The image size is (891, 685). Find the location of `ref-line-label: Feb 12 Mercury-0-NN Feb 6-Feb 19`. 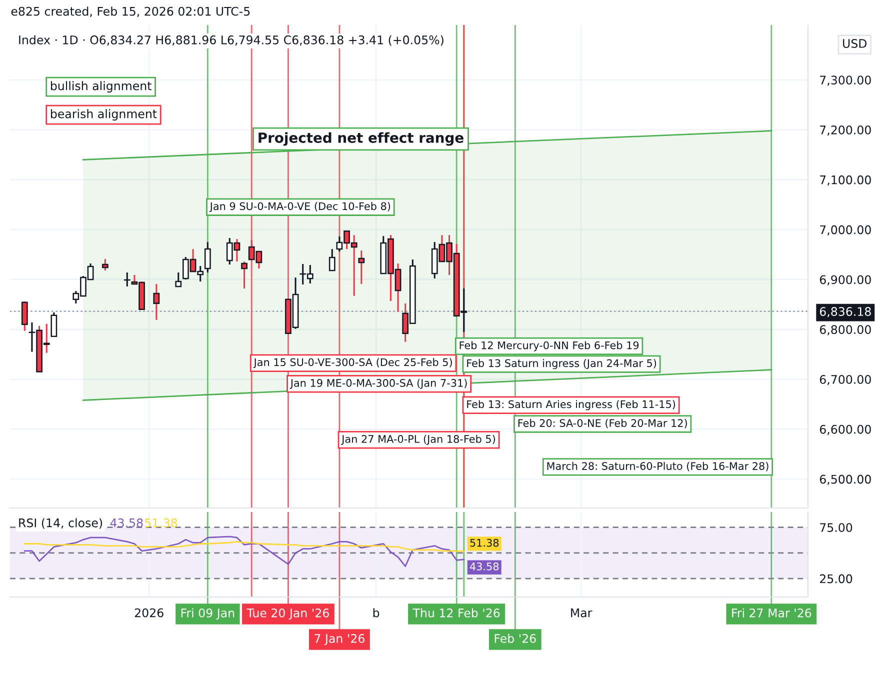

ref-line-label: Feb 12 Mercury-0-NN Feb 6-Feb 19 is located at coordinates (549, 346).